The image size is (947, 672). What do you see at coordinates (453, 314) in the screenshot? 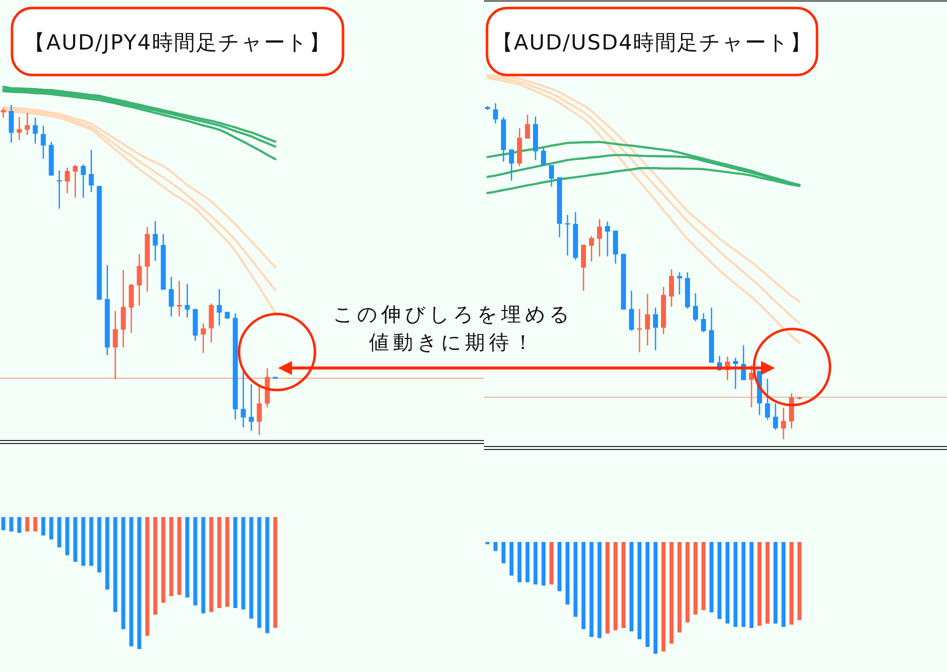
I see `annotation: この伸びしろを埋める` at bounding box center [453, 314].